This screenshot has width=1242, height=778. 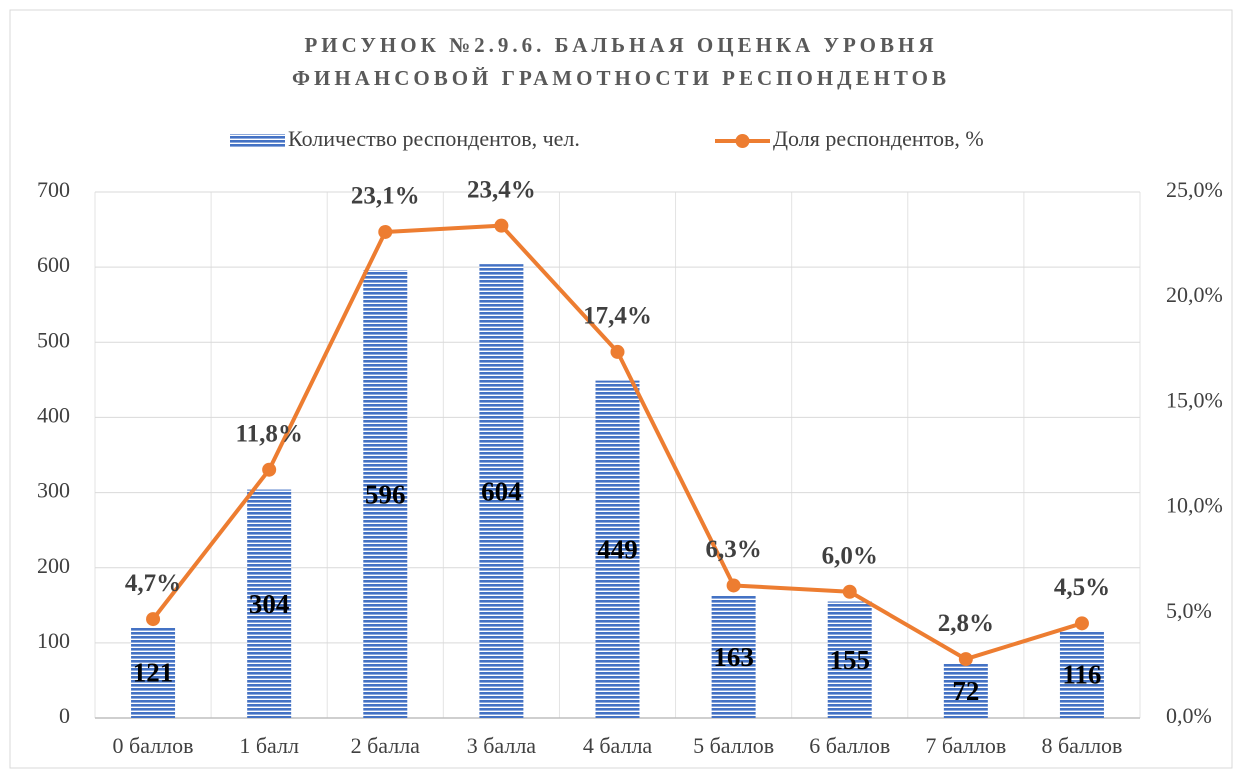 What do you see at coordinates (257, 141) in the screenshot?
I see `legend-swatch` at bounding box center [257, 141].